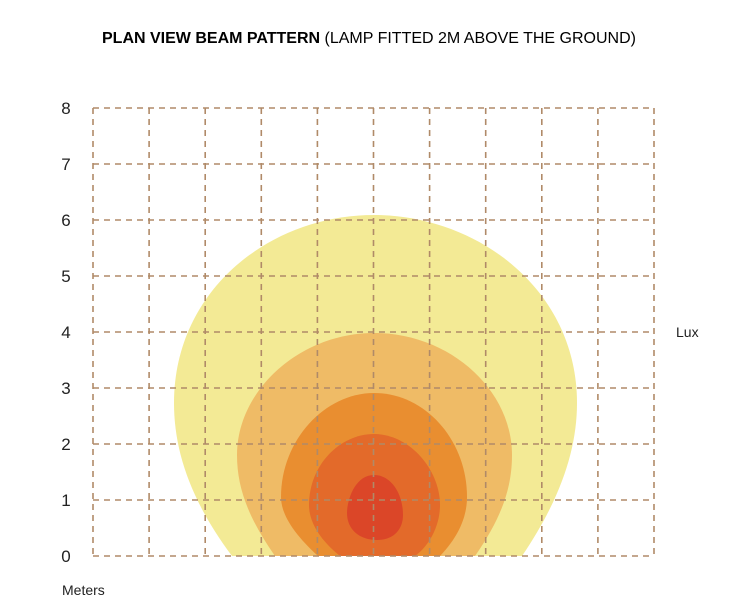 The image size is (738, 615). Describe the element at coordinates (65, 108) in the screenshot. I see `y-tick-label: 8` at that location.